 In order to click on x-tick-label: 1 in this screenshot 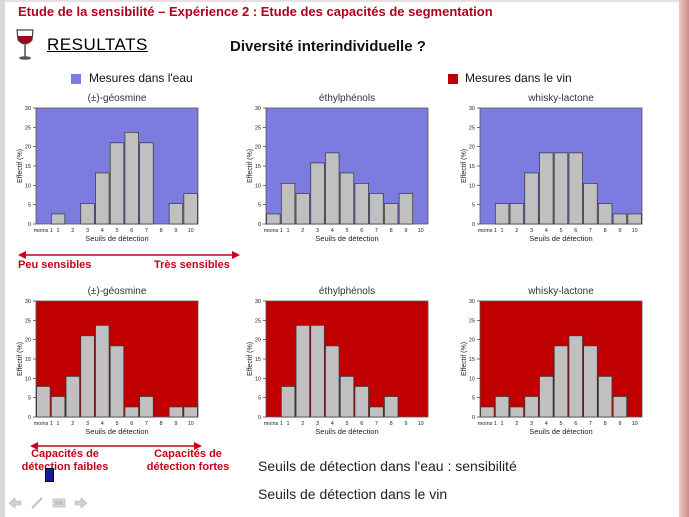, I will do `click(288, 231)`.